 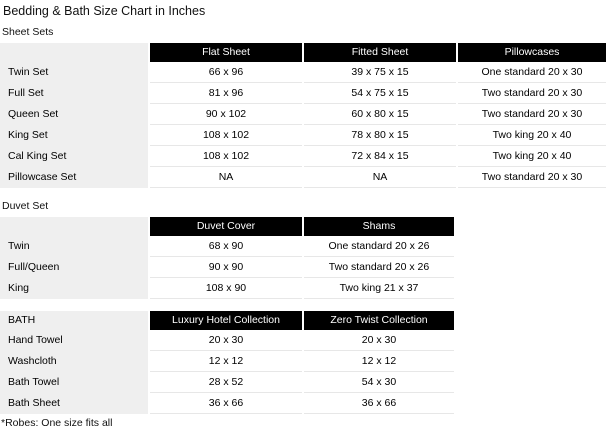 What do you see at coordinates (74, 288) in the screenshot?
I see `row-label: King` at bounding box center [74, 288].